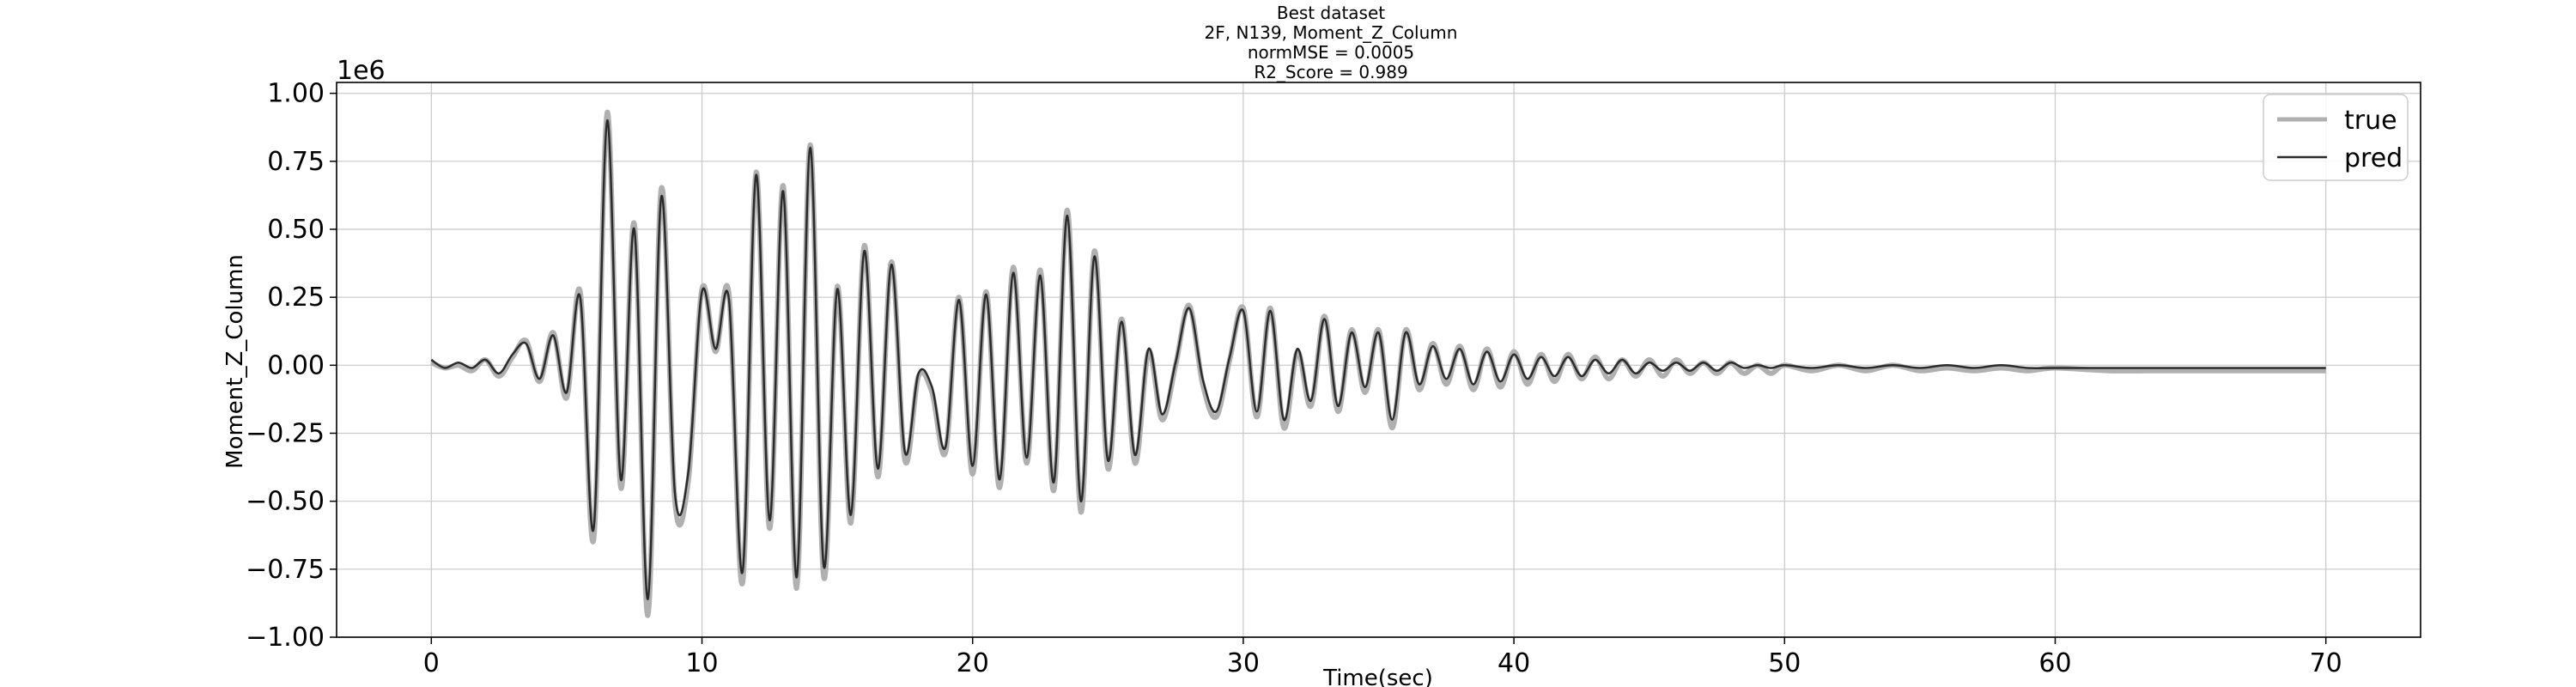 The height and width of the screenshot is (687, 2576). Describe the element at coordinates (285, 502) in the screenshot. I see `y-tick-label: −0.50` at that location.